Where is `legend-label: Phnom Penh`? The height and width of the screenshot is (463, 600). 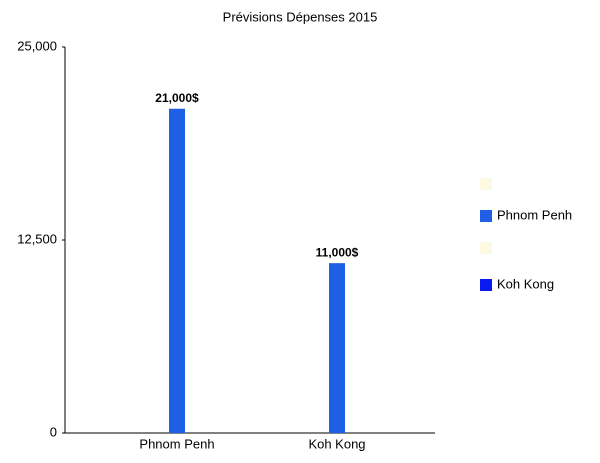
legend-label: Phnom Penh is located at coordinates (534, 214).